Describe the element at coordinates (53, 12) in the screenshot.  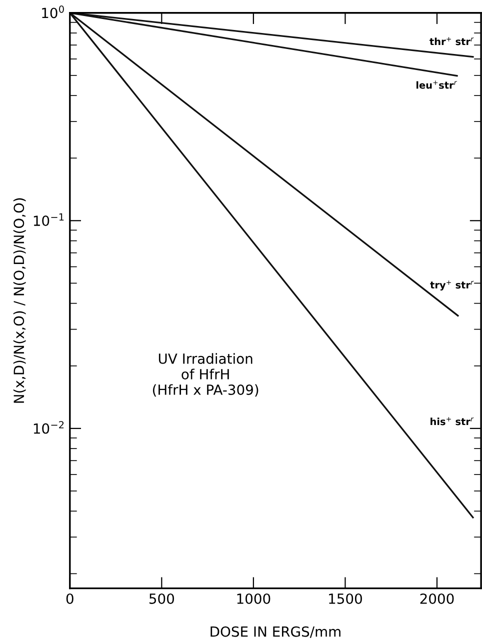
I see `y-tick-label: 10$^{0}$` at that location.